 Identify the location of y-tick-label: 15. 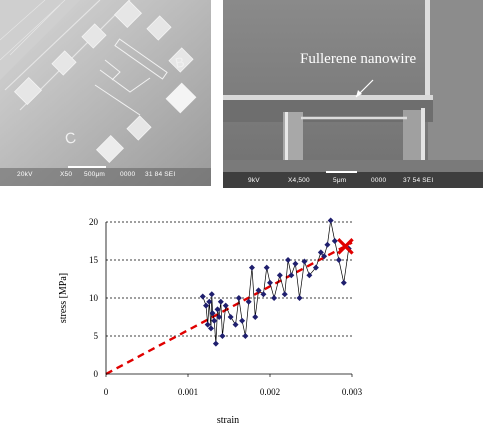
(94, 260).